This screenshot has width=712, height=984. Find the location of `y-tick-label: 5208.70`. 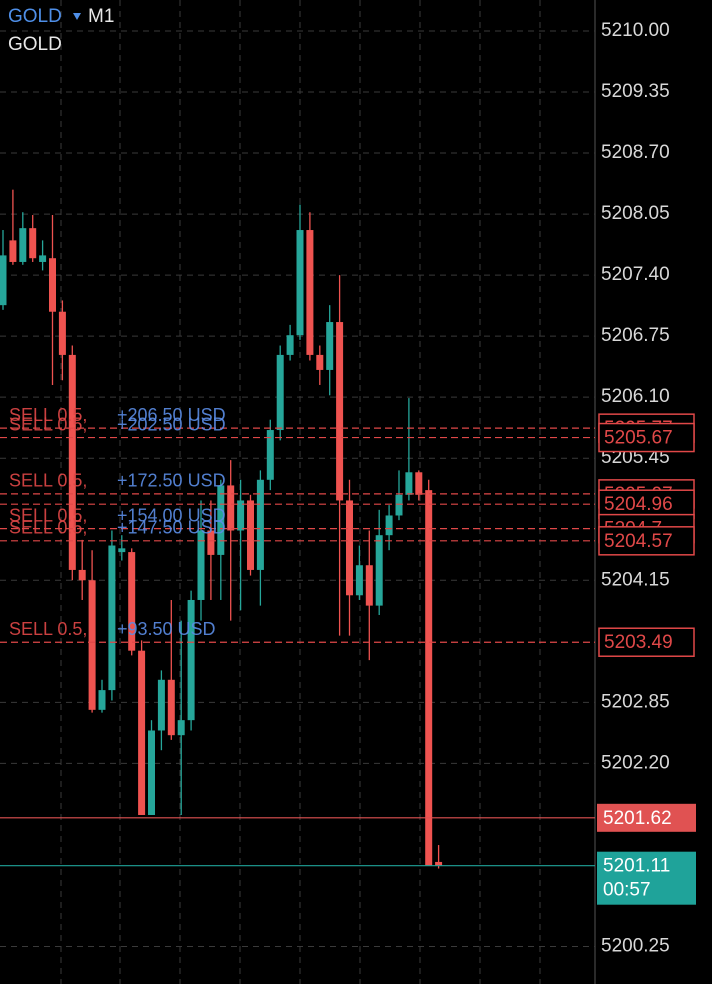

y-tick-label: 5208.70 is located at coordinates (635, 152).